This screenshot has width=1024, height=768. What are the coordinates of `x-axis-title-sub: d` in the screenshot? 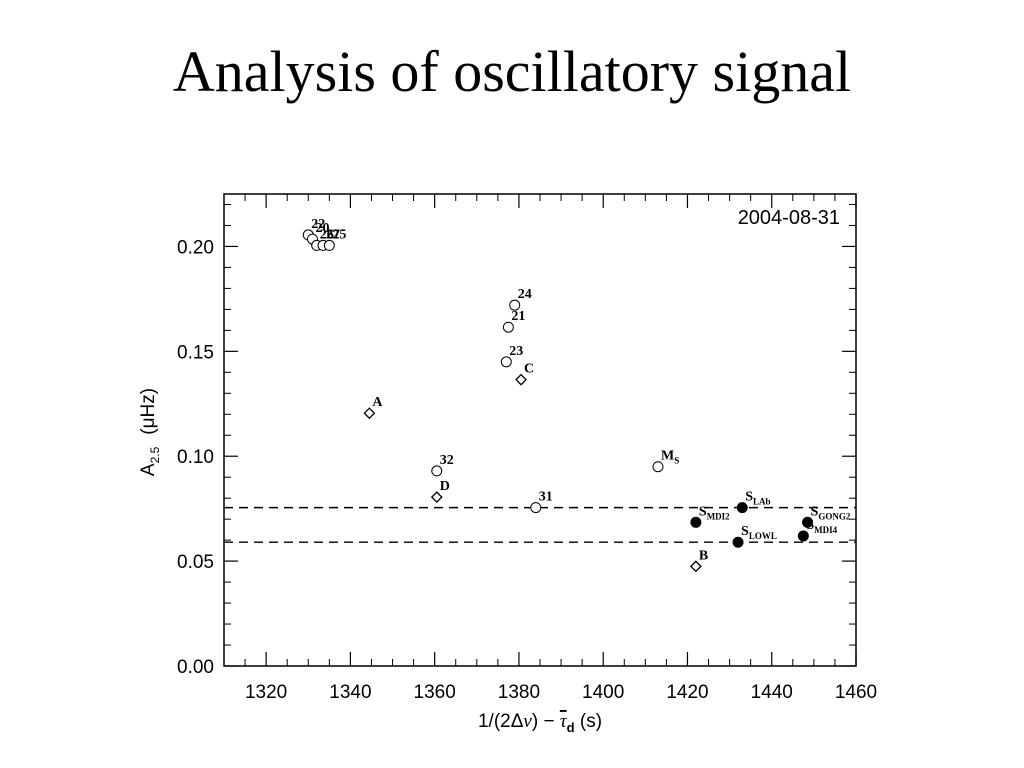 It's located at (571, 727).